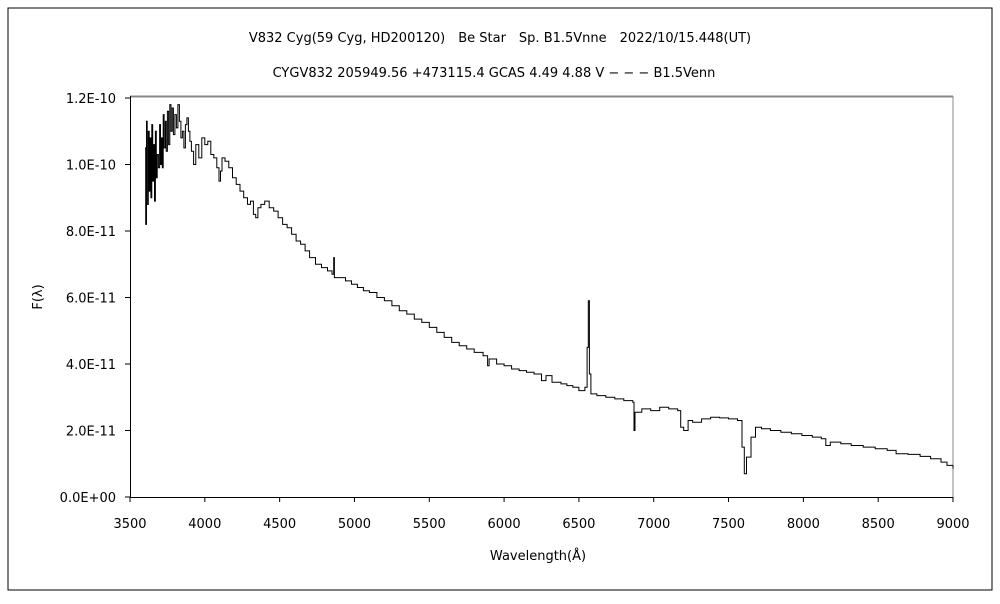 The height and width of the screenshot is (604, 1000). What do you see at coordinates (952, 524) in the screenshot?
I see `x-tick-label: 9000` at bounding box center [952, 524].